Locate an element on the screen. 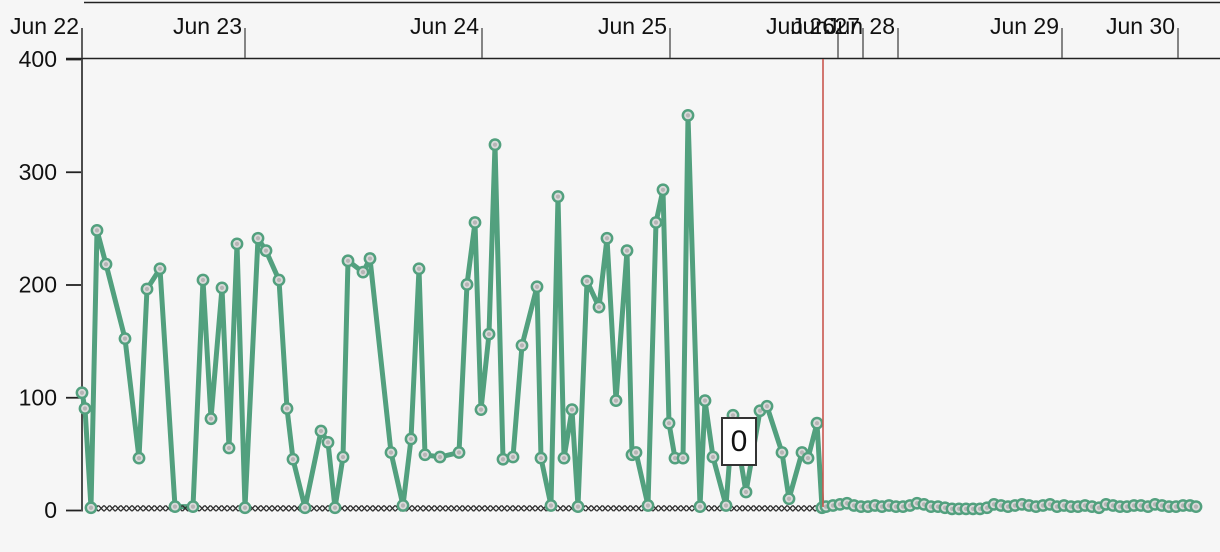 The image size is (1220, 552). date-tick-label-6: Jun 28 is located at coordinates (860, 26).